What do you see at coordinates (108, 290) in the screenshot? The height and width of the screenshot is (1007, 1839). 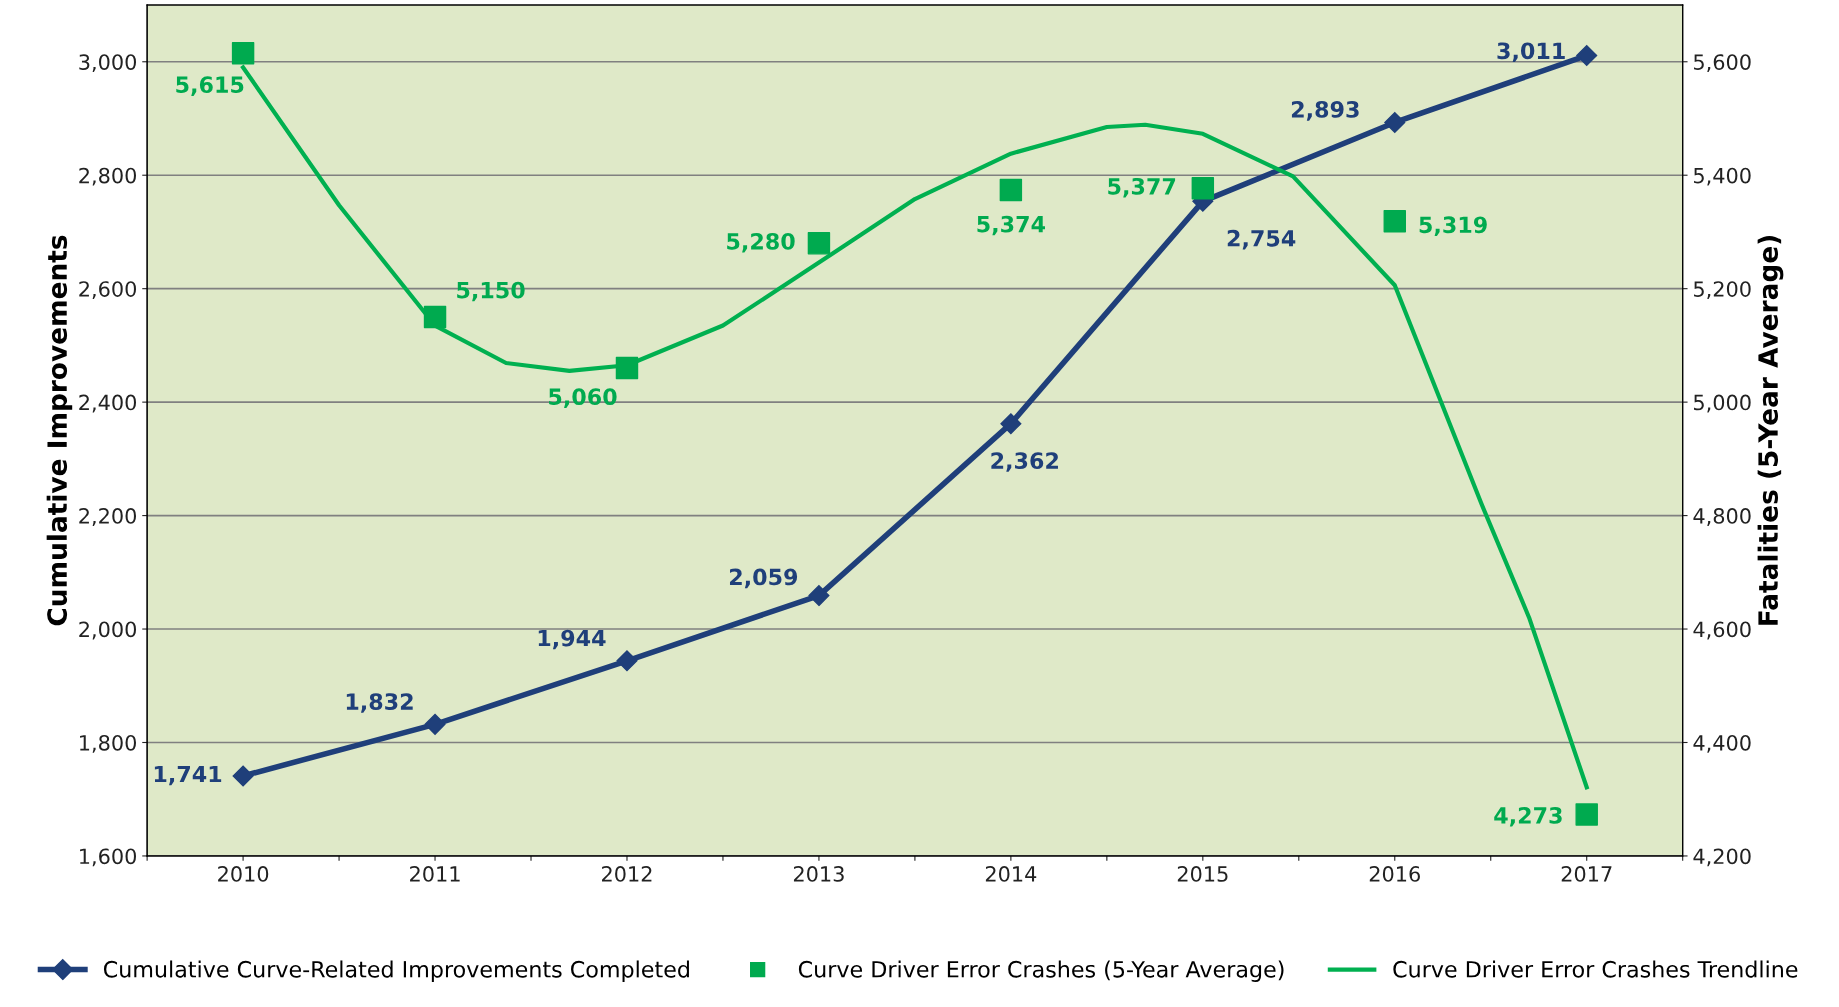 I see `y-tick-label: 2,600` at bounding box center [108, 290].